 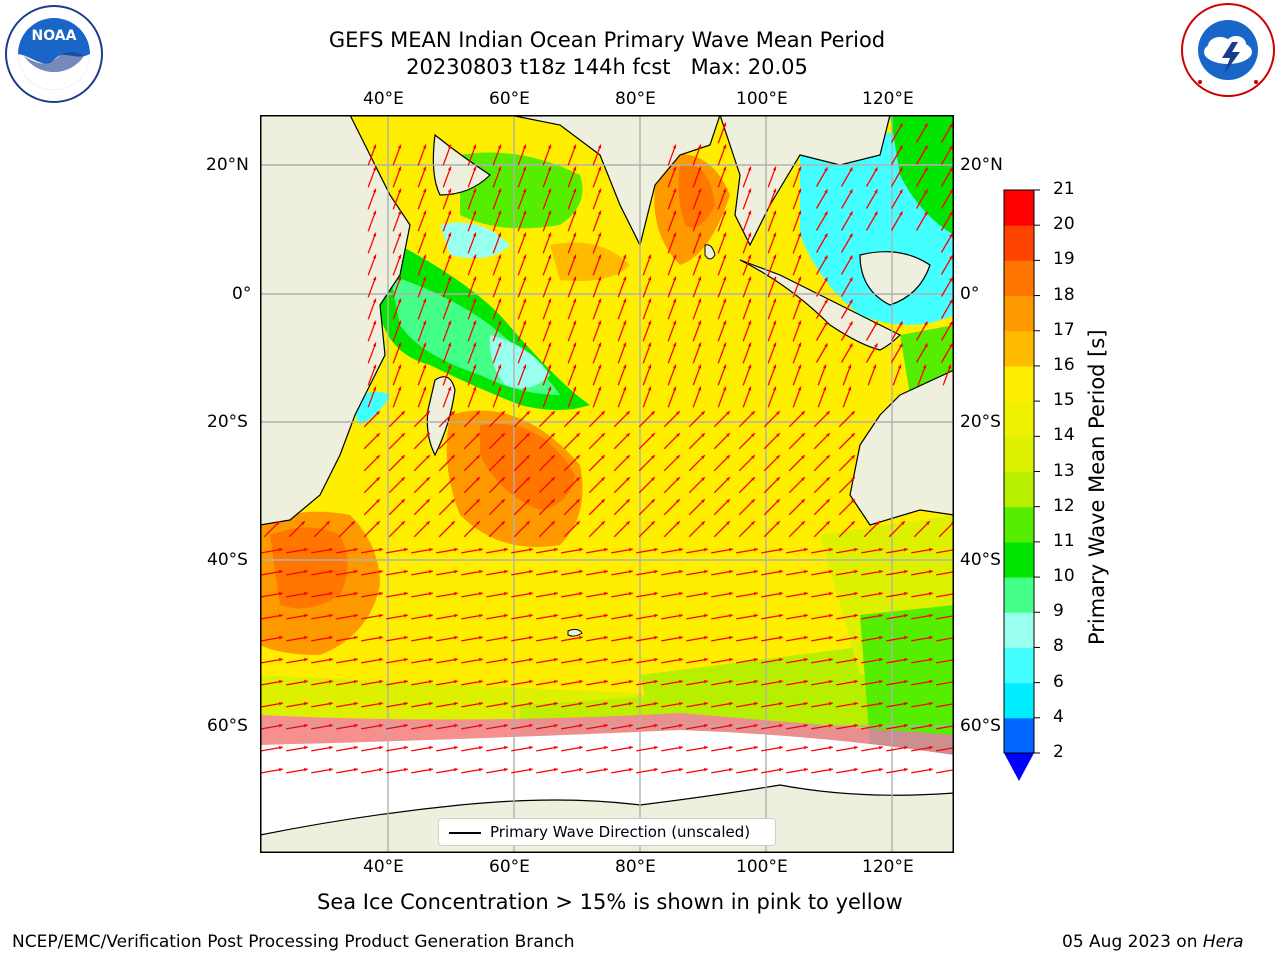 What do you see at coordinates (1064, 400) in the screenshot?
I see `colorbar-tick-label: 15` at bounding box center [1064, 400].